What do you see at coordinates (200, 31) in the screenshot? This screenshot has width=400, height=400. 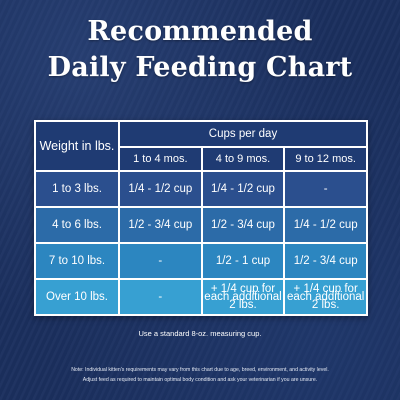 I see `title-line-1: Recommended` at bounding box center [200, 31].